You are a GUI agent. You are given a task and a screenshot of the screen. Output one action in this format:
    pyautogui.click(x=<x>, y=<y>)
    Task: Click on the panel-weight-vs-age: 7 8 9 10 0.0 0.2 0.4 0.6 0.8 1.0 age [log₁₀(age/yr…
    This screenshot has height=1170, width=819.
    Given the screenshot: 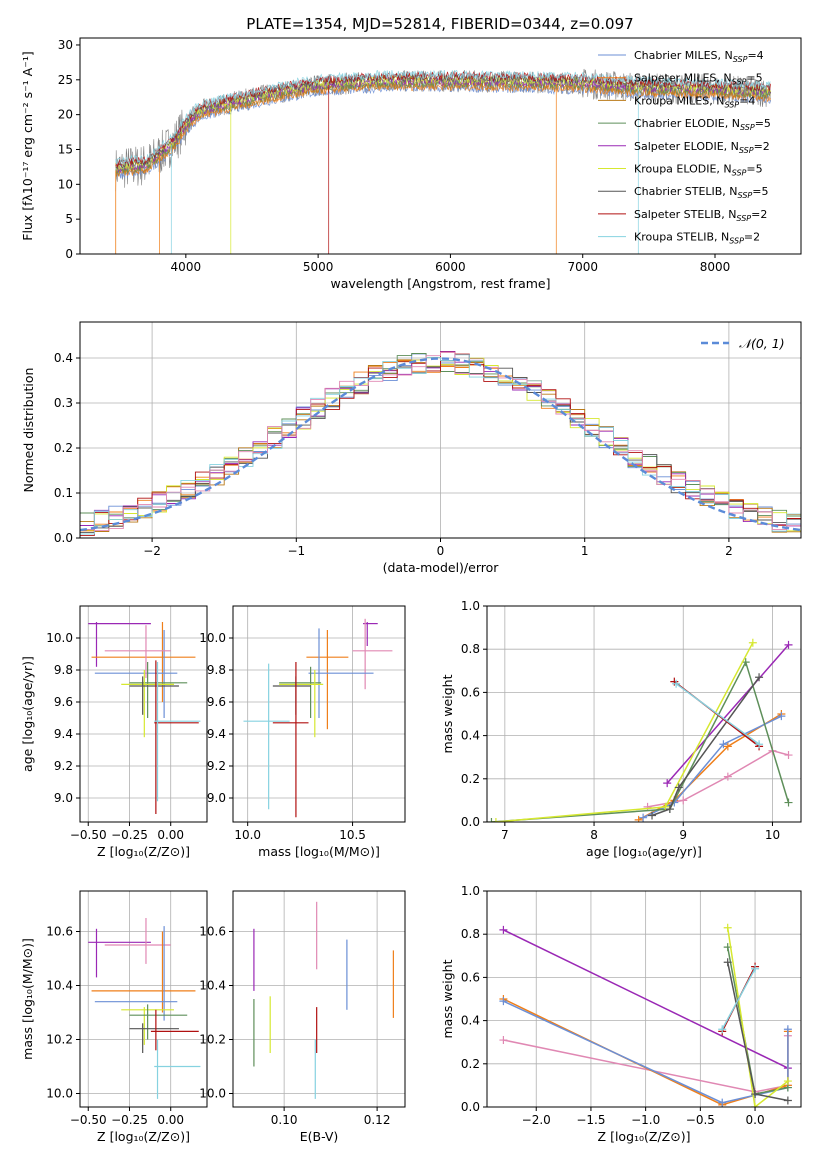 What is the action you would take?
    pyautogui.click(x=621, y=729)
    